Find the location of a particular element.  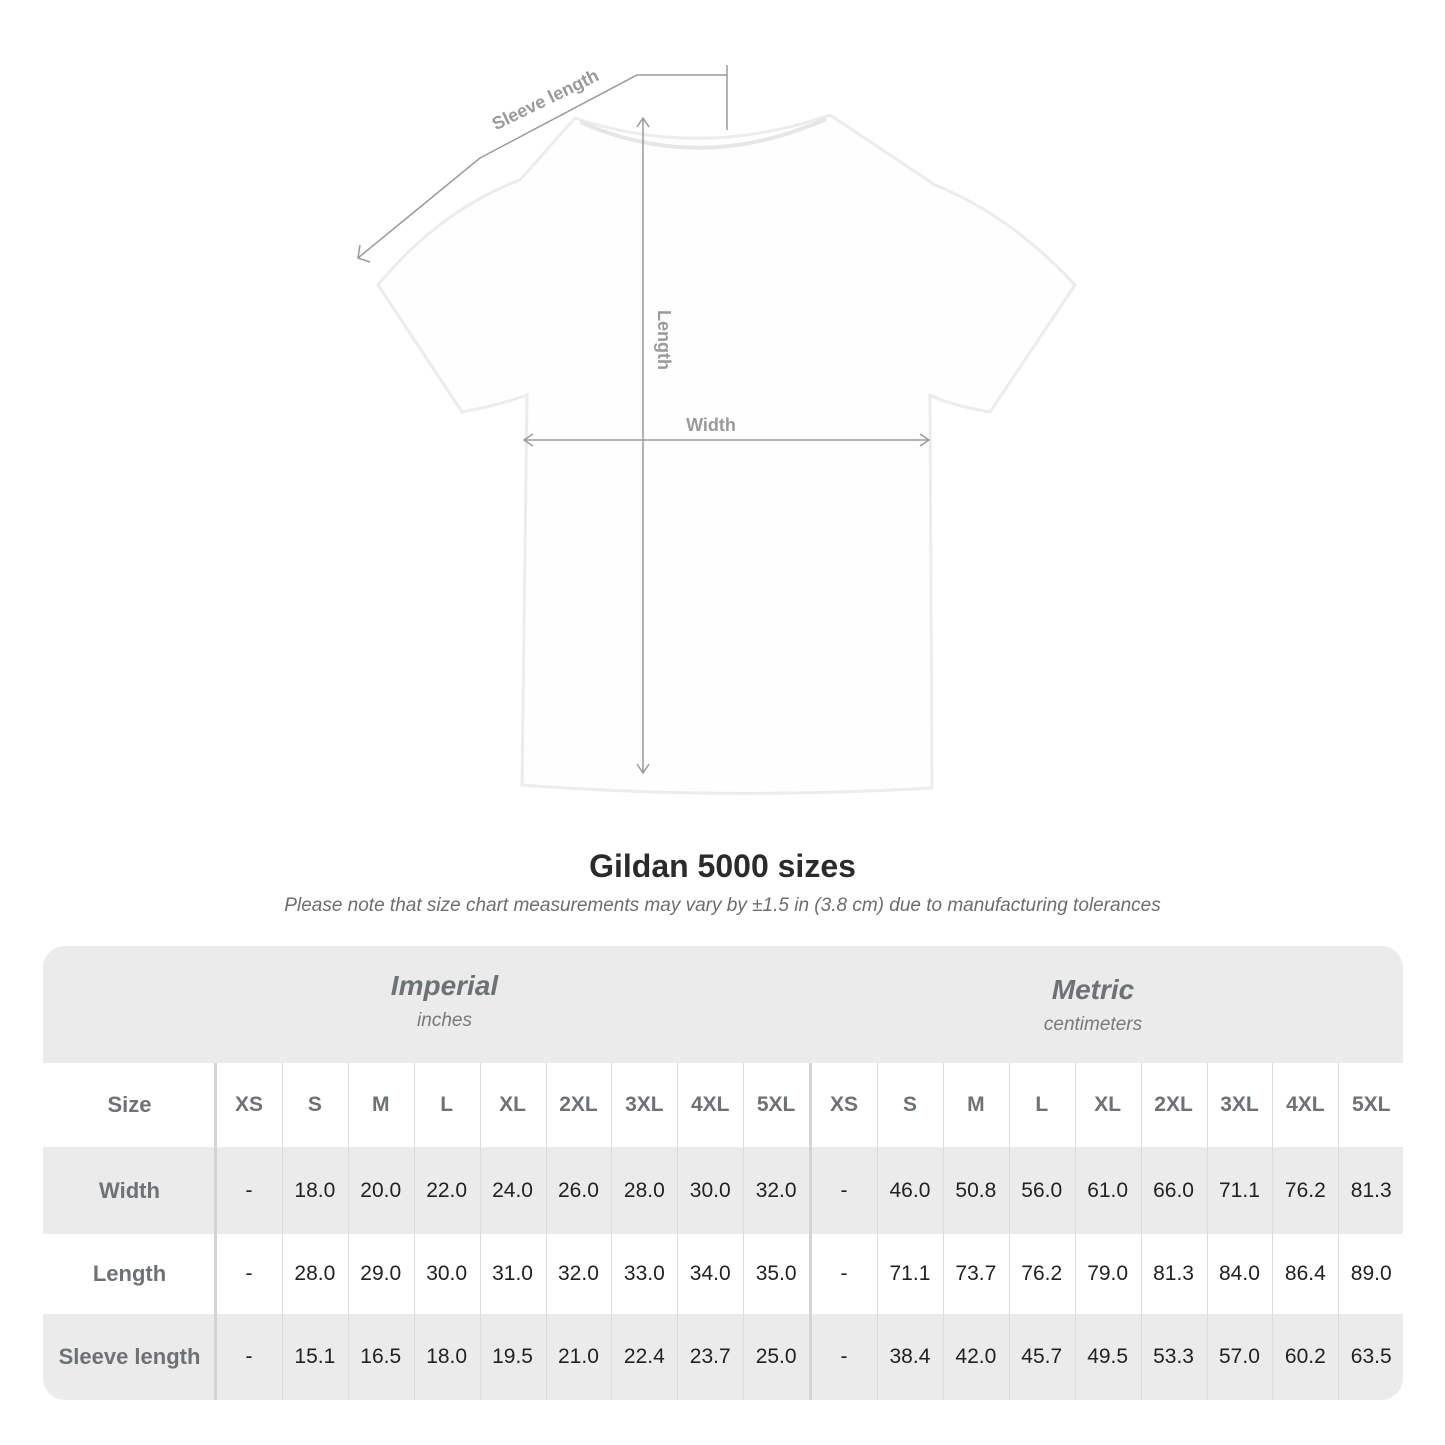

size-column-header: L is located at coordinates (447, 1104).